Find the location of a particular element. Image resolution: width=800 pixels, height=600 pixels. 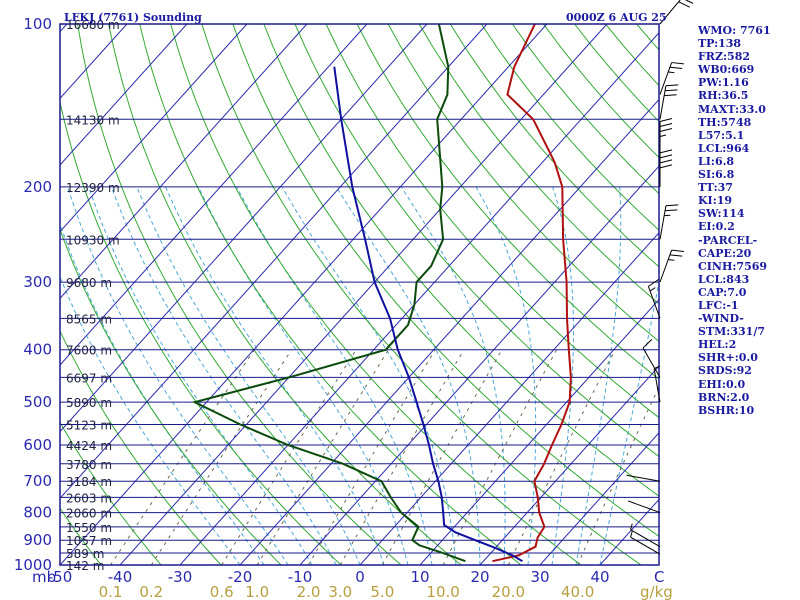

pressure-tick-label: 400 is located at coordinates (37, 350).